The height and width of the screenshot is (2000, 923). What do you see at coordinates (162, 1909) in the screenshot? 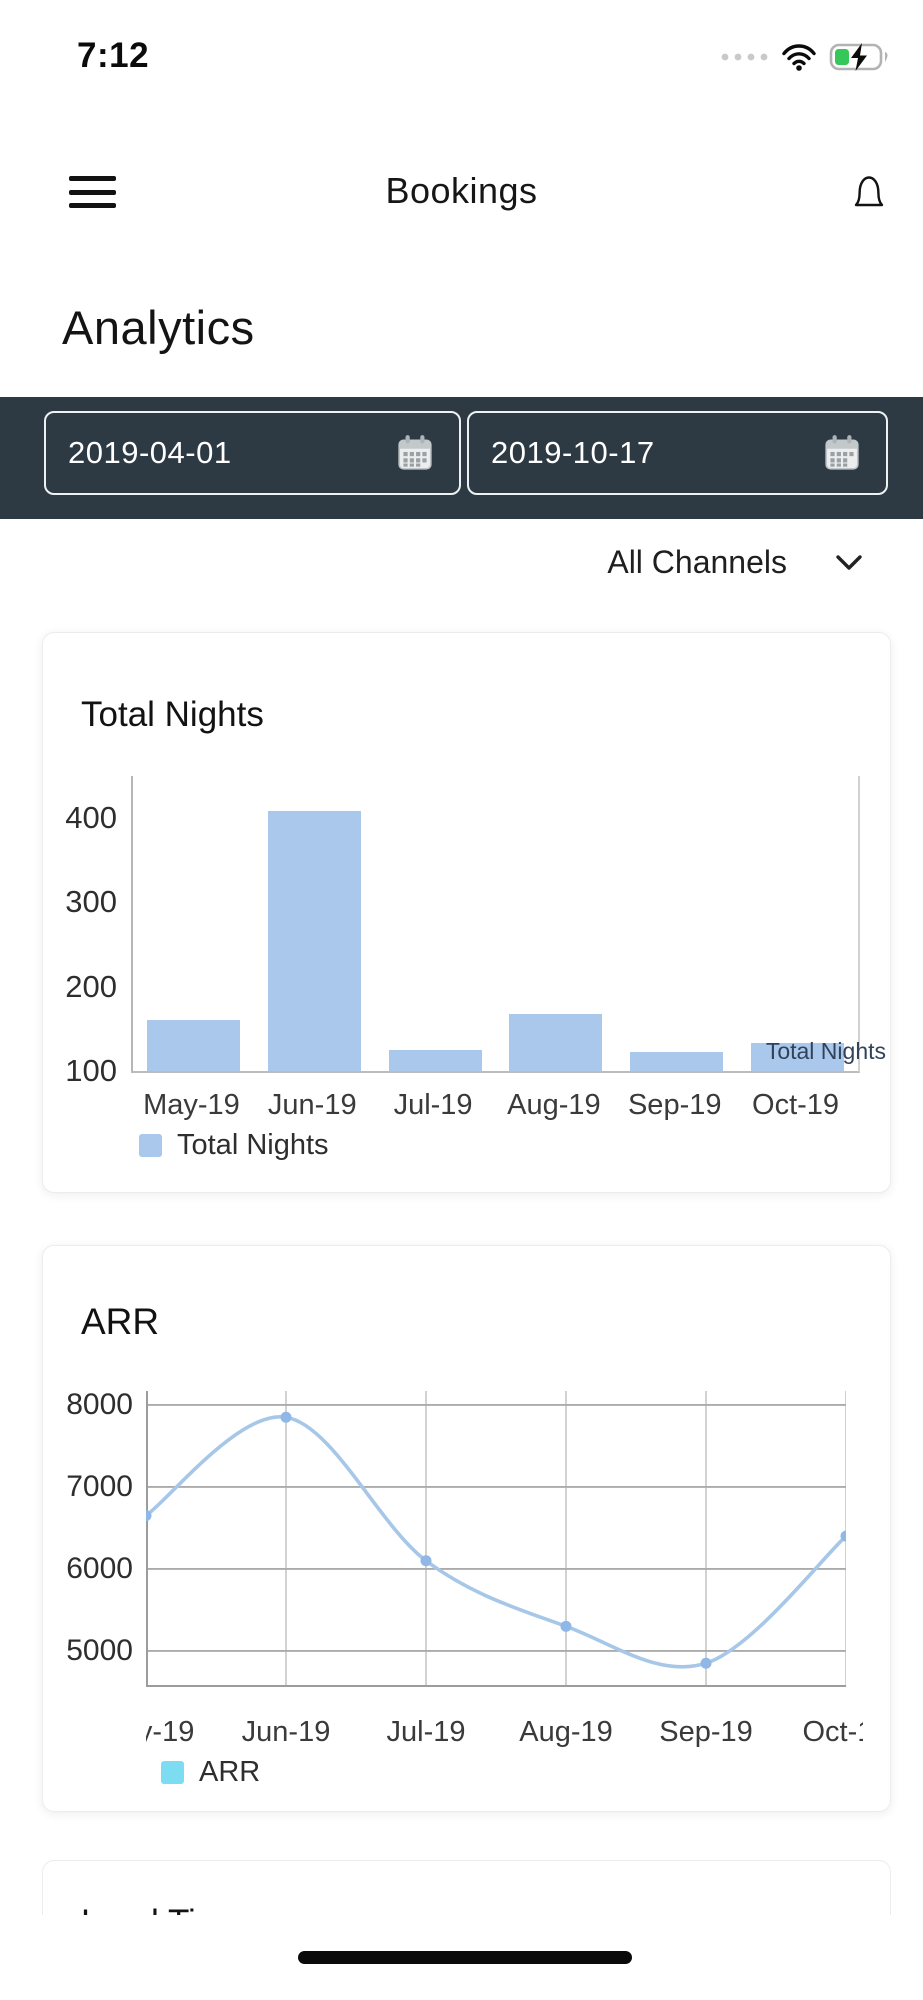
I see `card-title: Lead Time` at bounding box center [162, 1909].